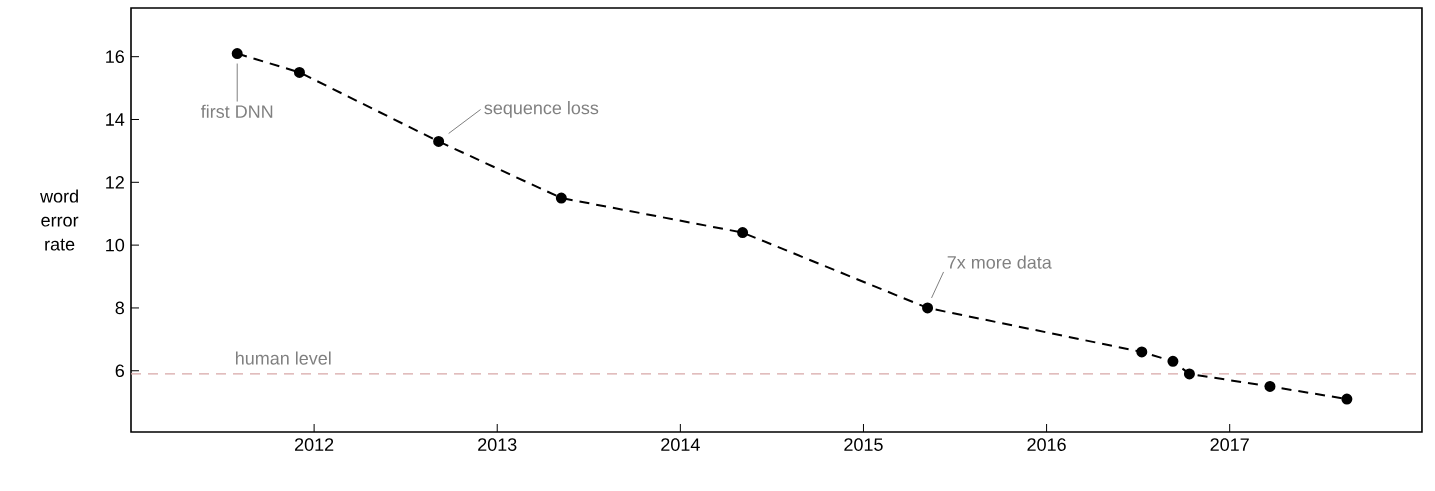 This screenshot has width=1435, height=491. I want to click on y-tick-label: 10, so click(115, 245).